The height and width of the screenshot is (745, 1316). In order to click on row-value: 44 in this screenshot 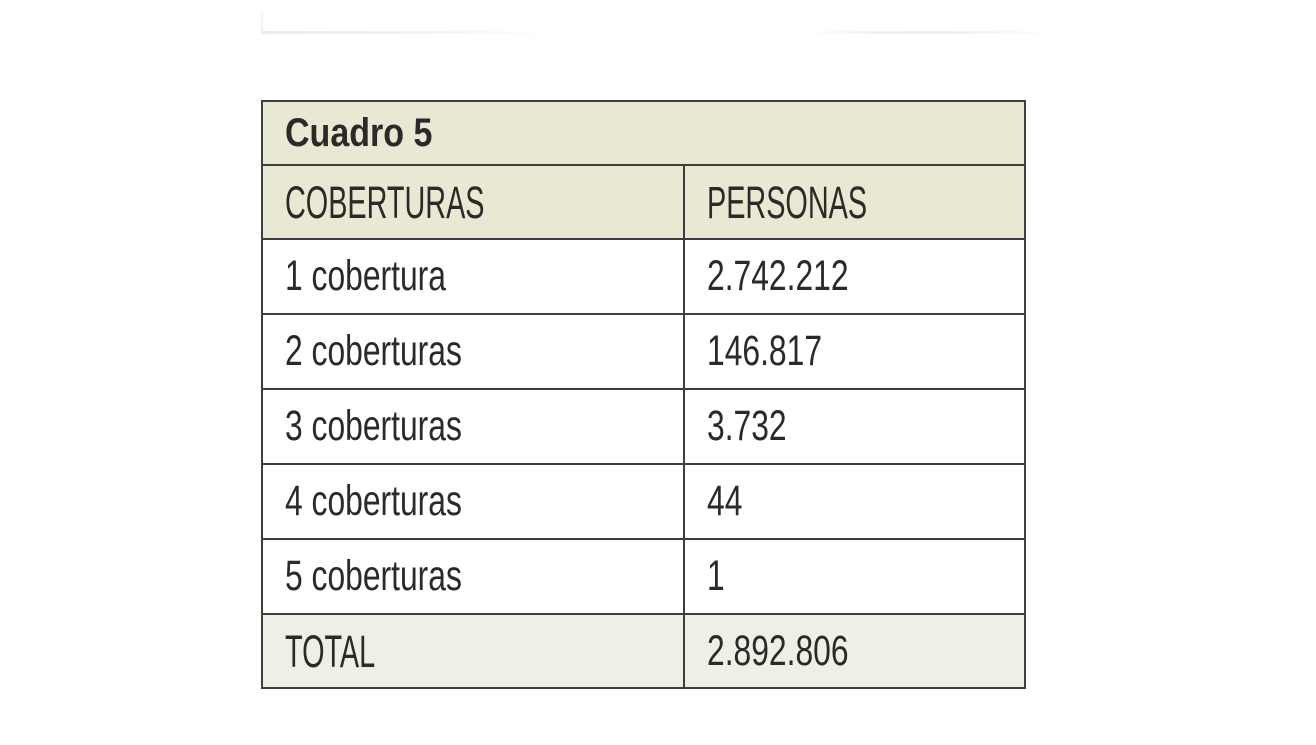, I will do `click(725, 501)`.